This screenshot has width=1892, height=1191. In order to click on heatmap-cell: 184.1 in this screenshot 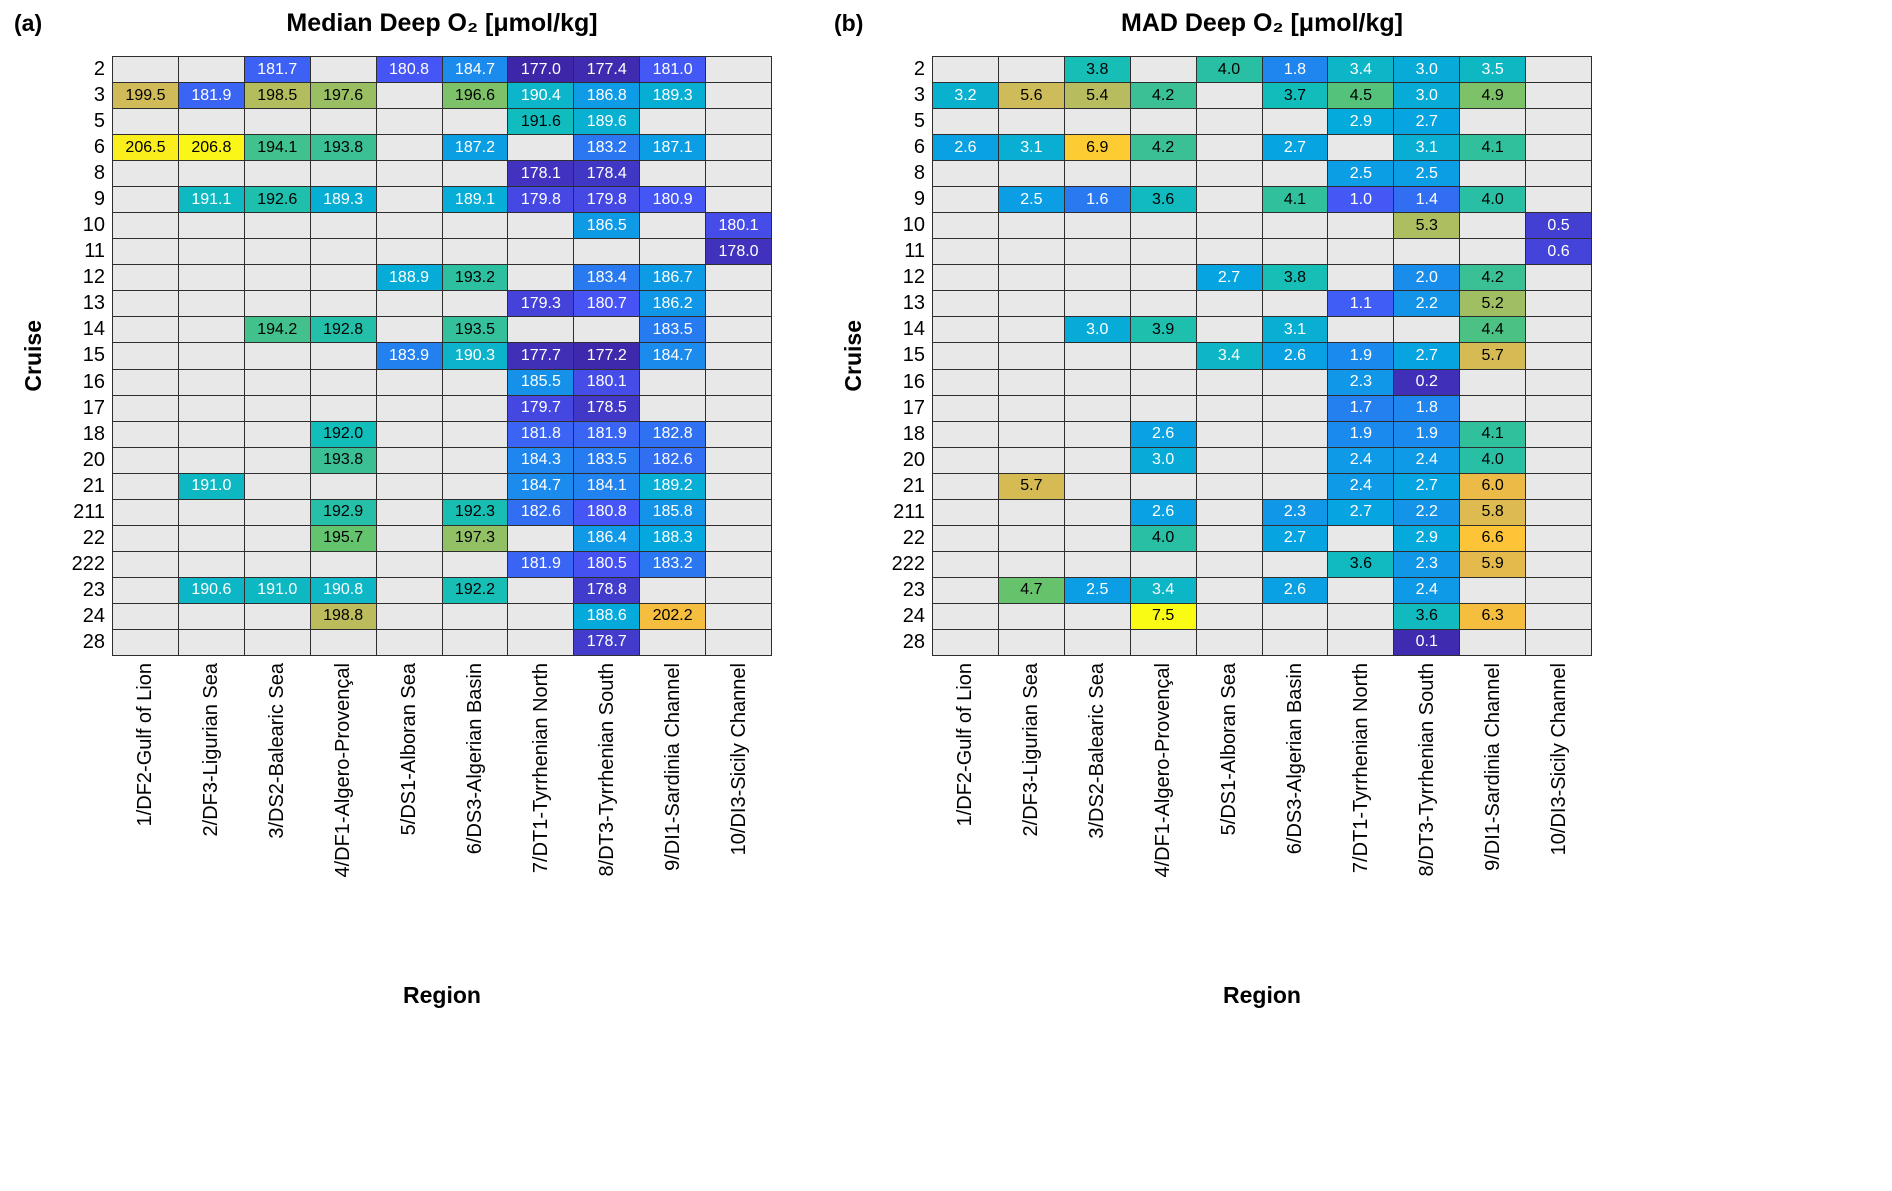, I will do `click(607, 486)`.